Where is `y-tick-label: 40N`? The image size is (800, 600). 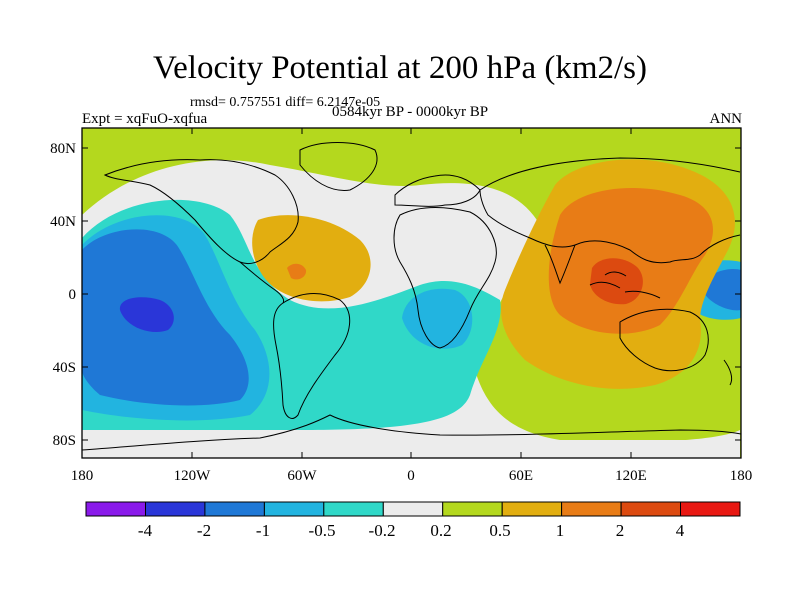 y-tick-label: 40N is located at coordinates (63, 222).